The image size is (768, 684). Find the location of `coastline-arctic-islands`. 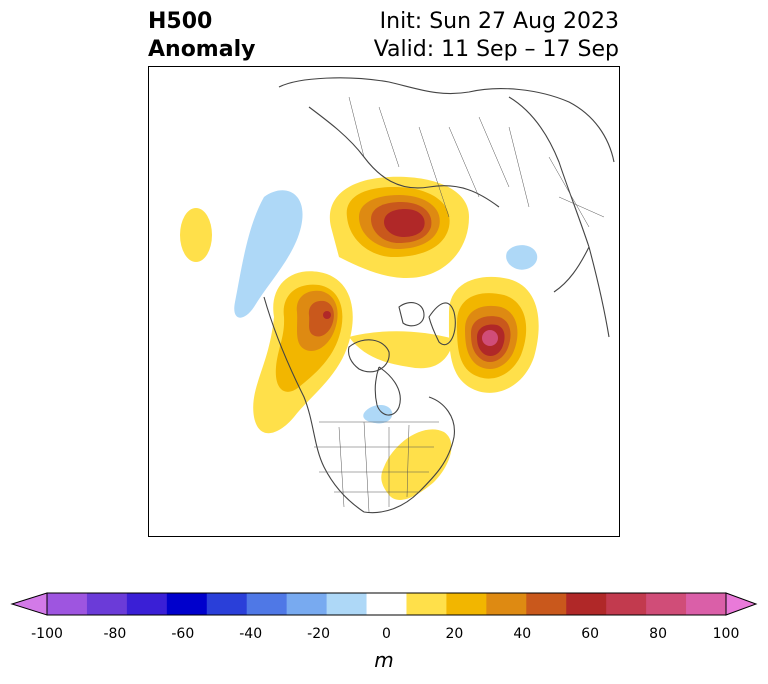

coastline-arctic-islands is located at coordinates (386, 337).